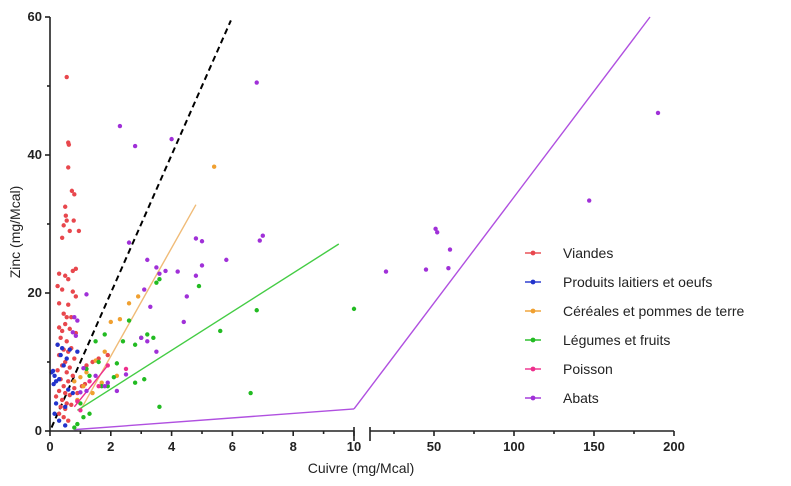 The image size is (791, 486). What do you see at coordinates (35, 154) in the screenshot?
I see `y-tick-label: 40` at bounding box center [35, 154].